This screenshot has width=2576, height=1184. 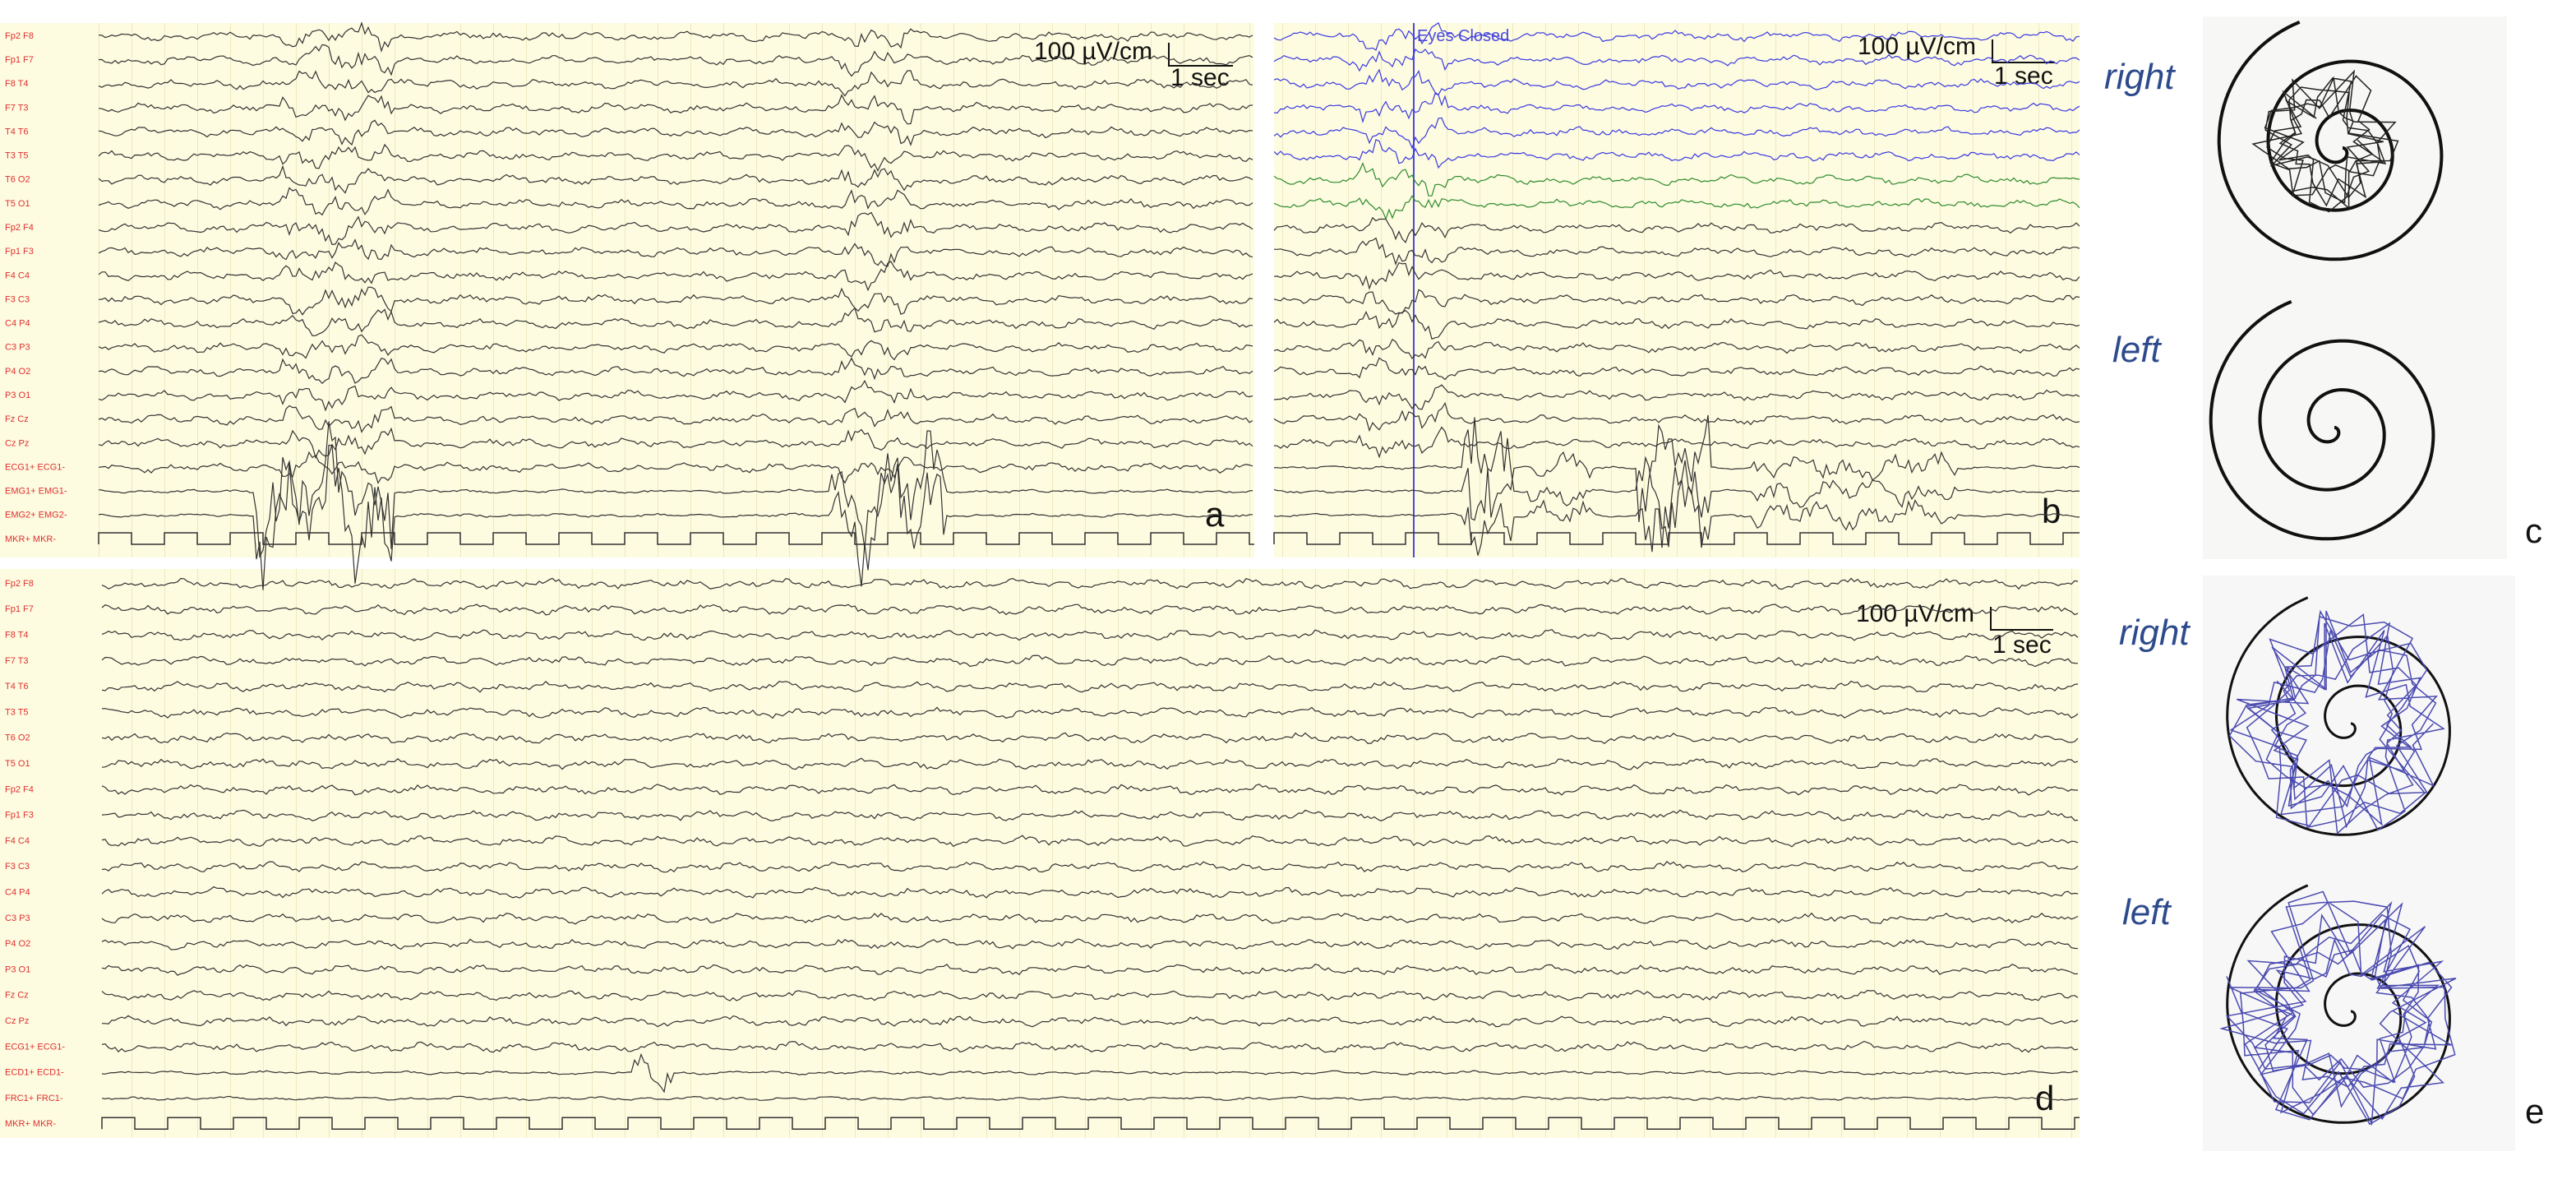 What do you see at coordinates (36, 515) in the screenshot?
I see `channel-label: EMG2+ EMG2-` at bounding box center [36, 515].